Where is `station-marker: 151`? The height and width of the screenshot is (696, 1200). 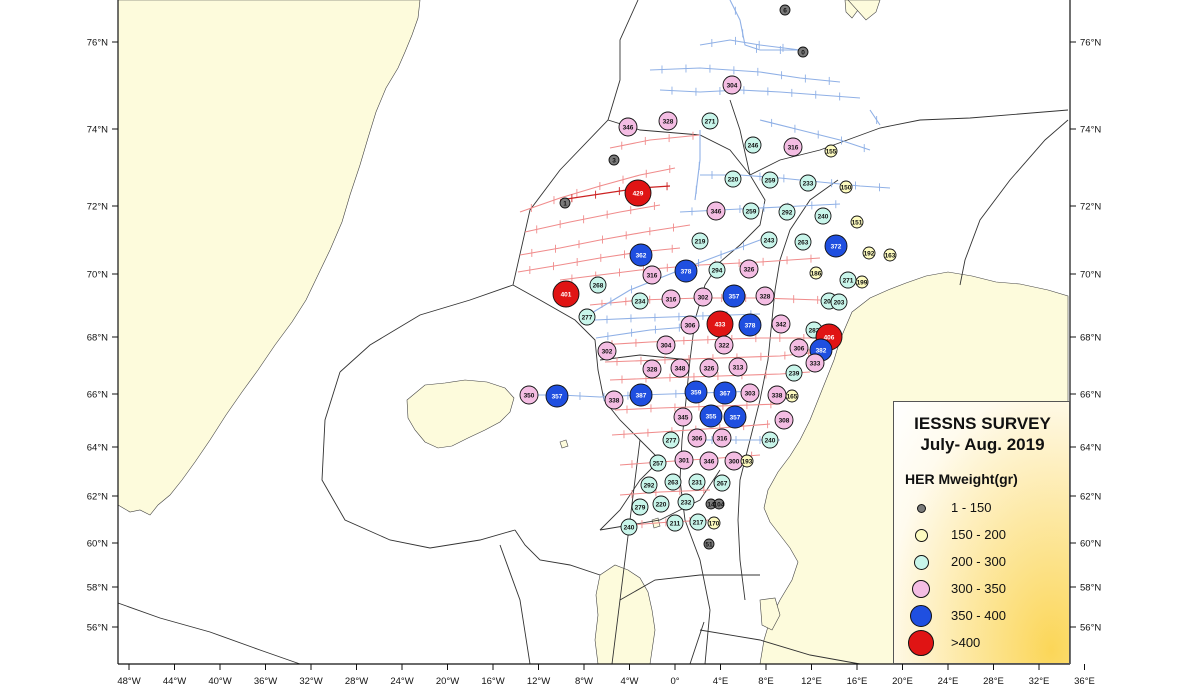 station-marker: 151 is located at coordinates (857, 222).